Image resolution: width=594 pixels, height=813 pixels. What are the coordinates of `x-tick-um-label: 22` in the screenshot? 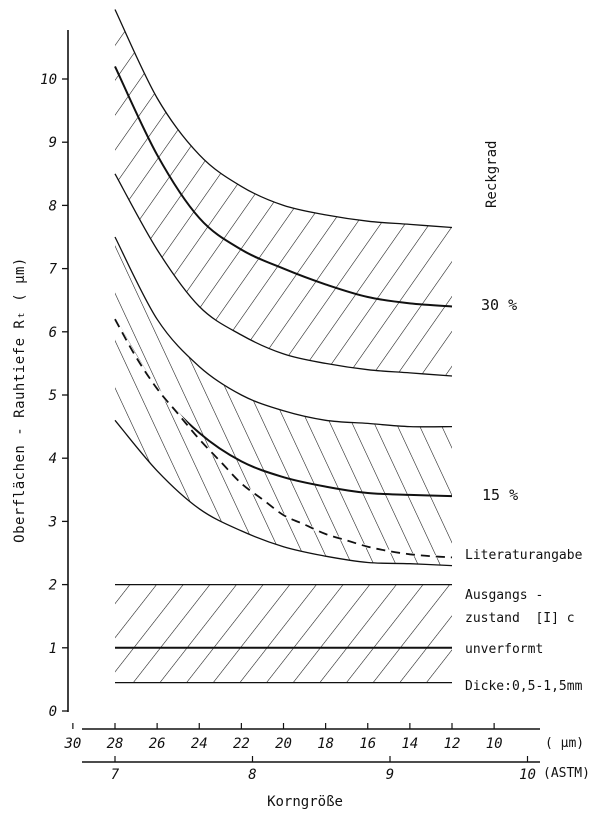 It's located at (241, 744).